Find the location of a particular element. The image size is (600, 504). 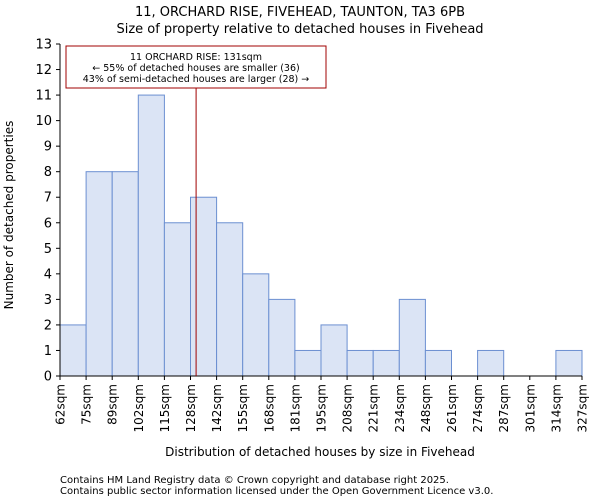

x-tick-label-155sqm: 155sqm is located at coordinates (243, 408).